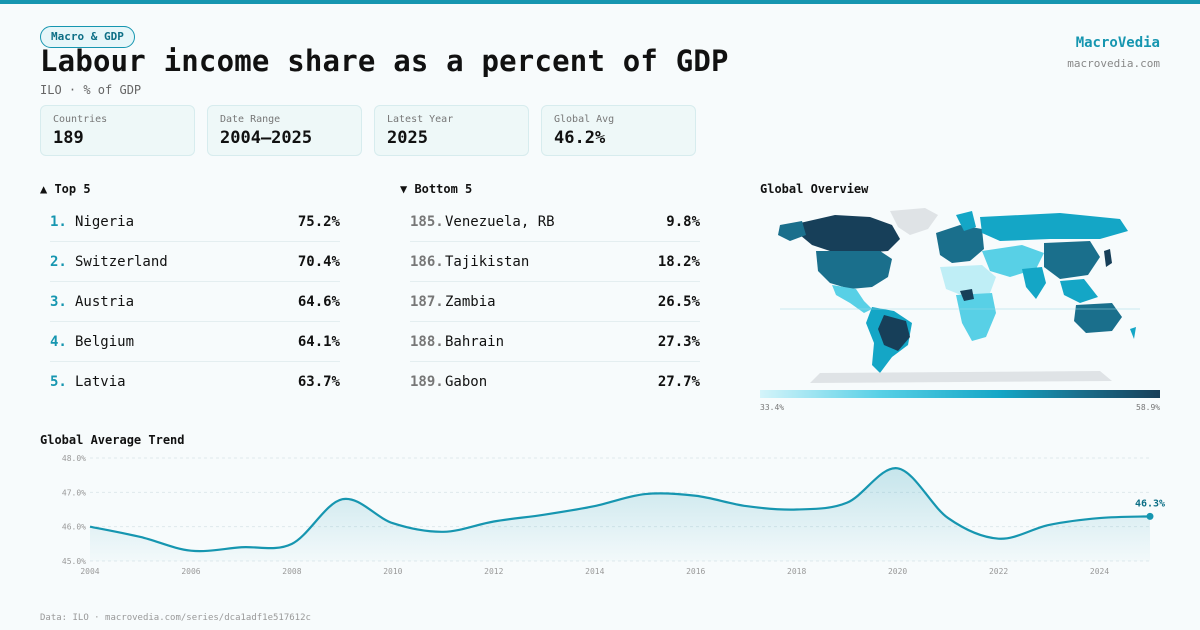 This screenshot has width=1200, height=630. I want to click on map-greenland, so click(914, 221).